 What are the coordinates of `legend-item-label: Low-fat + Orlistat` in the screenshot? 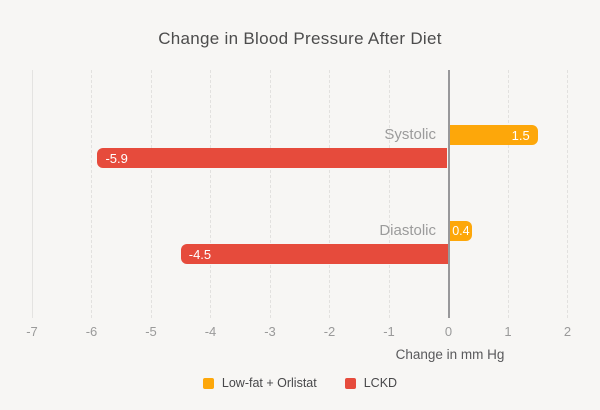 It's located at (269, 383).